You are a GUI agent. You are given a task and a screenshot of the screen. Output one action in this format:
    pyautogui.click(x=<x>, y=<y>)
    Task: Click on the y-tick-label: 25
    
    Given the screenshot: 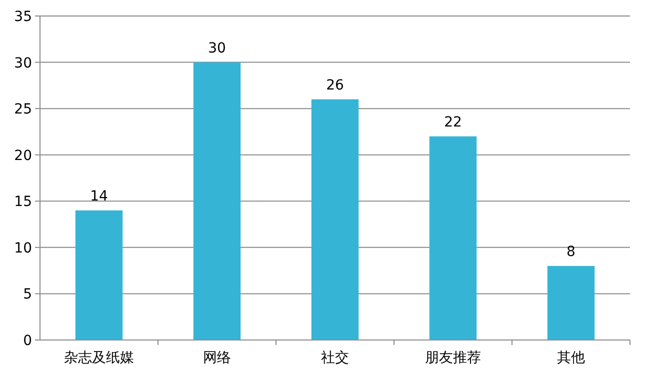 What is the action you would take?
    pyautogui.click(x=23, y=110)
    